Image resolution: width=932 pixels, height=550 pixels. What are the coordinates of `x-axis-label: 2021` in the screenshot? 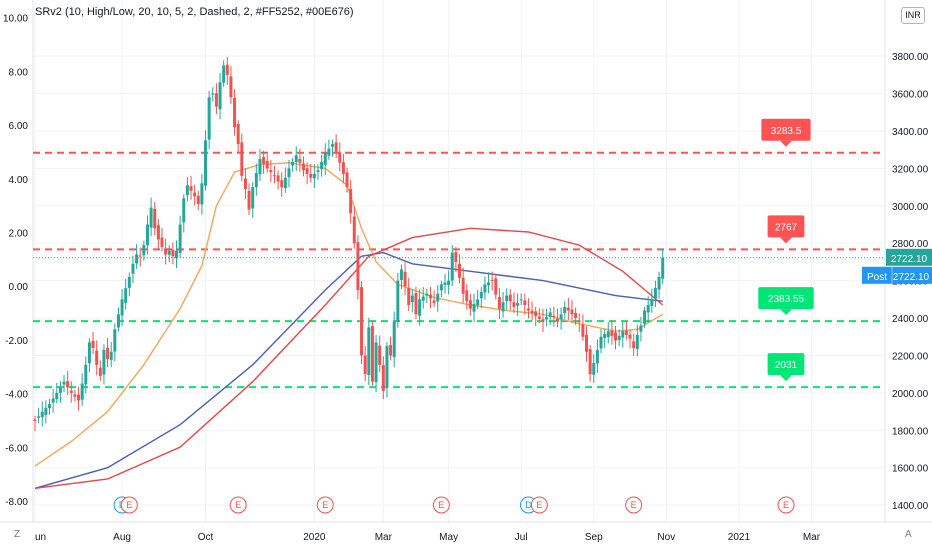 It's located at (739, 537).